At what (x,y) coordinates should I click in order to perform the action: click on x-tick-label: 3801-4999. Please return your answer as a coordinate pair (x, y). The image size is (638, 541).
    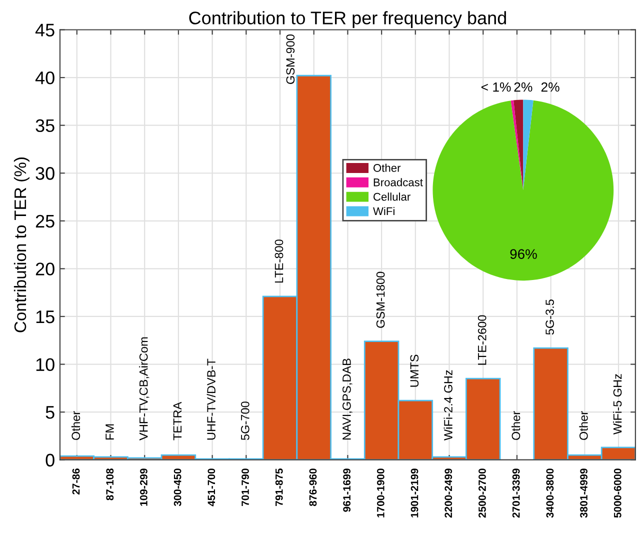
    Looking at the image, I should click on (584, 493).